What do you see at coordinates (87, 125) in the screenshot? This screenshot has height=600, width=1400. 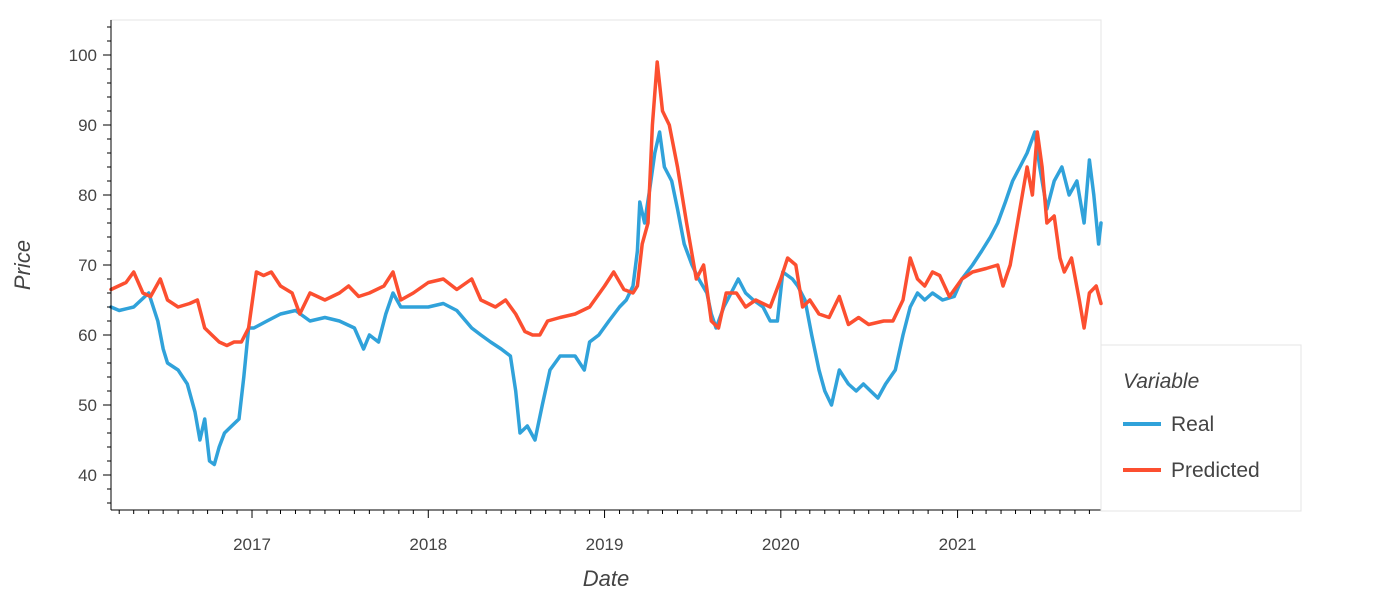 I see `y-tick-label: 90` at bounding box center [87, 125].